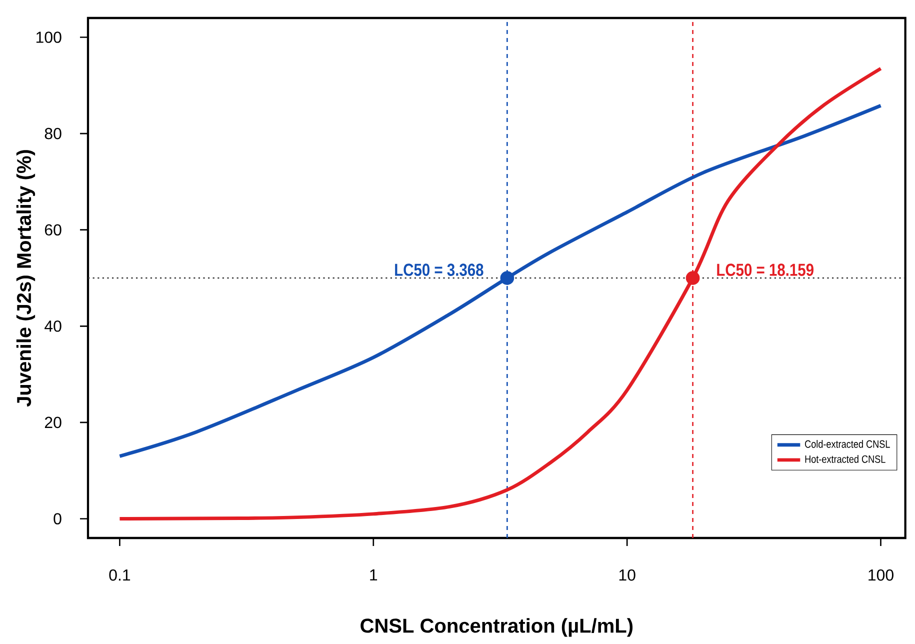  I want to click on y-tick-label: 60, so click(53, 230).